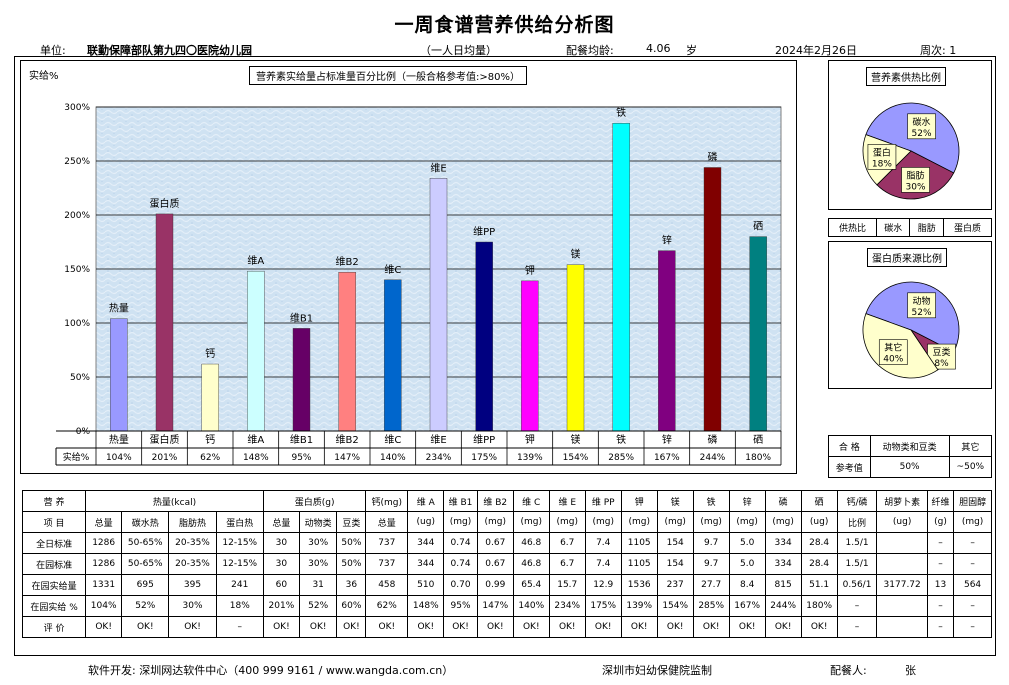 This screenshot has width=1009, height=685. I want to click on table-cell: 50-65%, so click(145, 564).